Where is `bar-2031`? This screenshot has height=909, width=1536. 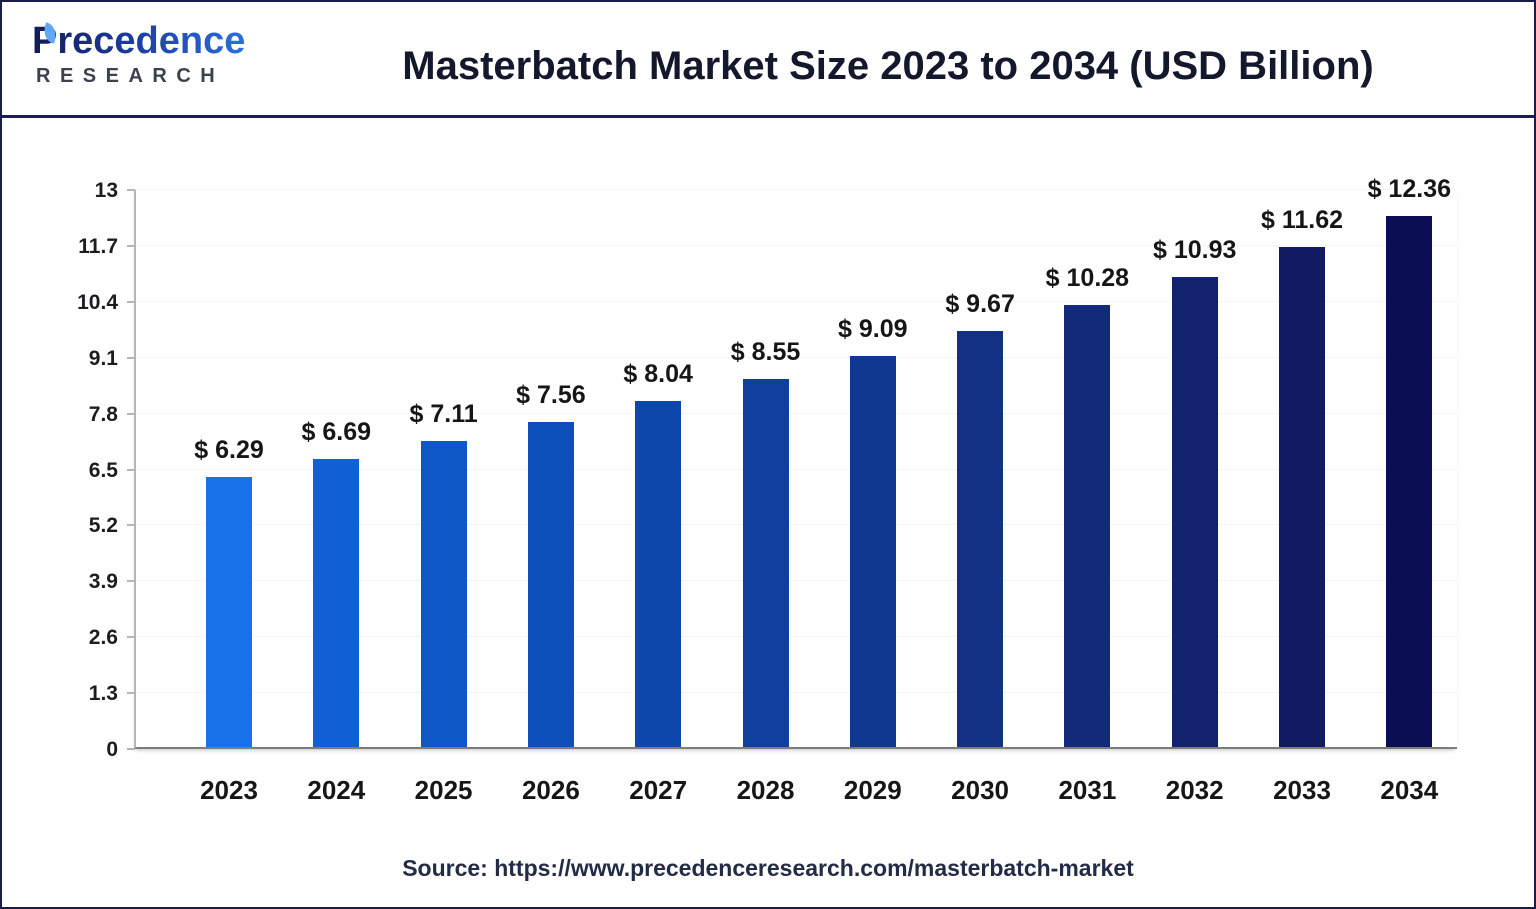
bar-2031 is located at coordinates (1087, 525).